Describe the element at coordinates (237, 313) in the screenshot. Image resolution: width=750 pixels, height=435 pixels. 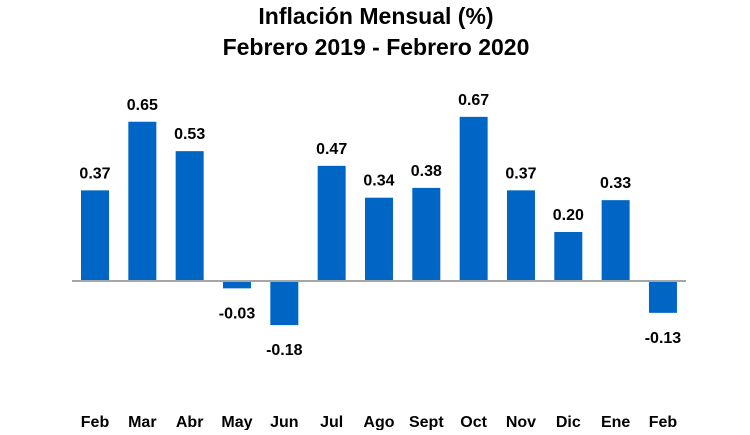
I see `data-label: -0.03` at that location.